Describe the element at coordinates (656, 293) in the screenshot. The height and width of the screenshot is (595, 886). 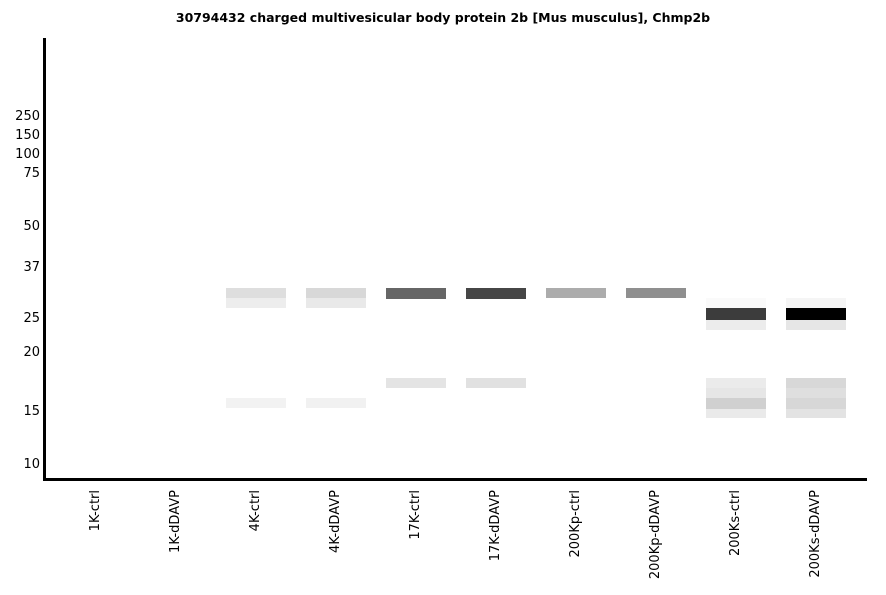
I see `band-segment-200Kp-dDAVP-31kda` at that location.